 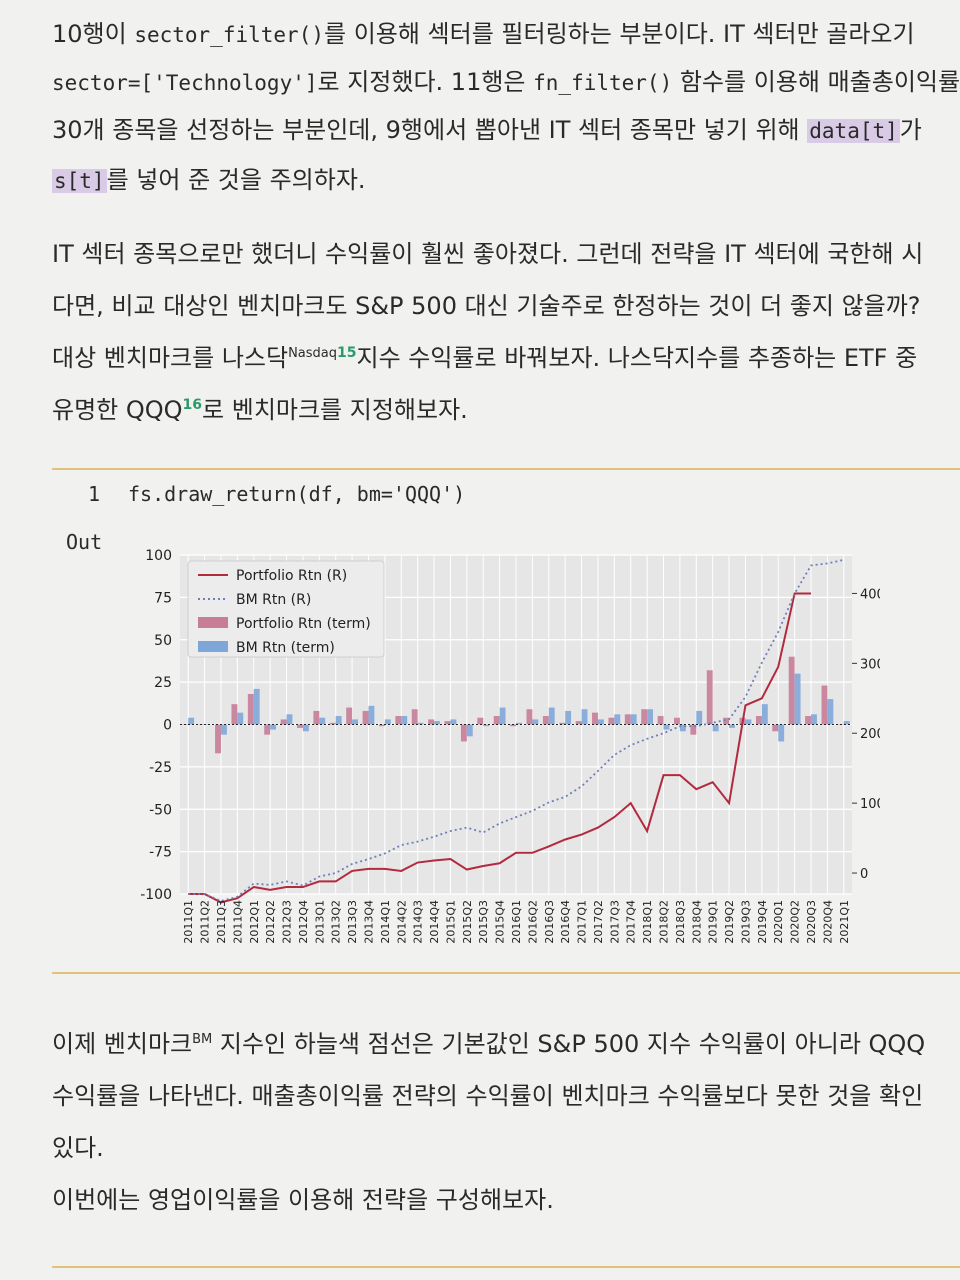 What do you see at coordinates (273, 600) in the screenshot?
I see `legend-label: BM Rtn (R)` at bounding box center [273, 600].